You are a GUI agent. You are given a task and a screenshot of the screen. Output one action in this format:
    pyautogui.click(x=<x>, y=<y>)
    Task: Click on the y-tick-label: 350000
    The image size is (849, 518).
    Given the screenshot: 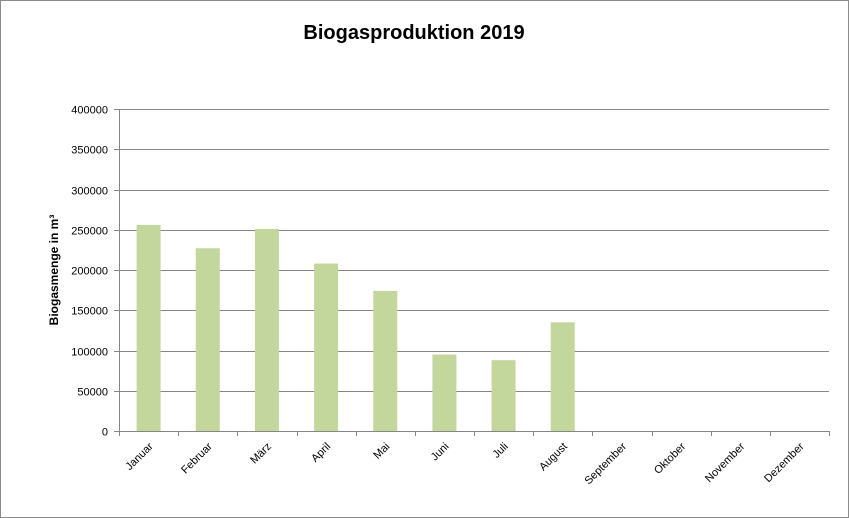 What is the action you would take?
    pyautogui.click(x=89, y=151)
    